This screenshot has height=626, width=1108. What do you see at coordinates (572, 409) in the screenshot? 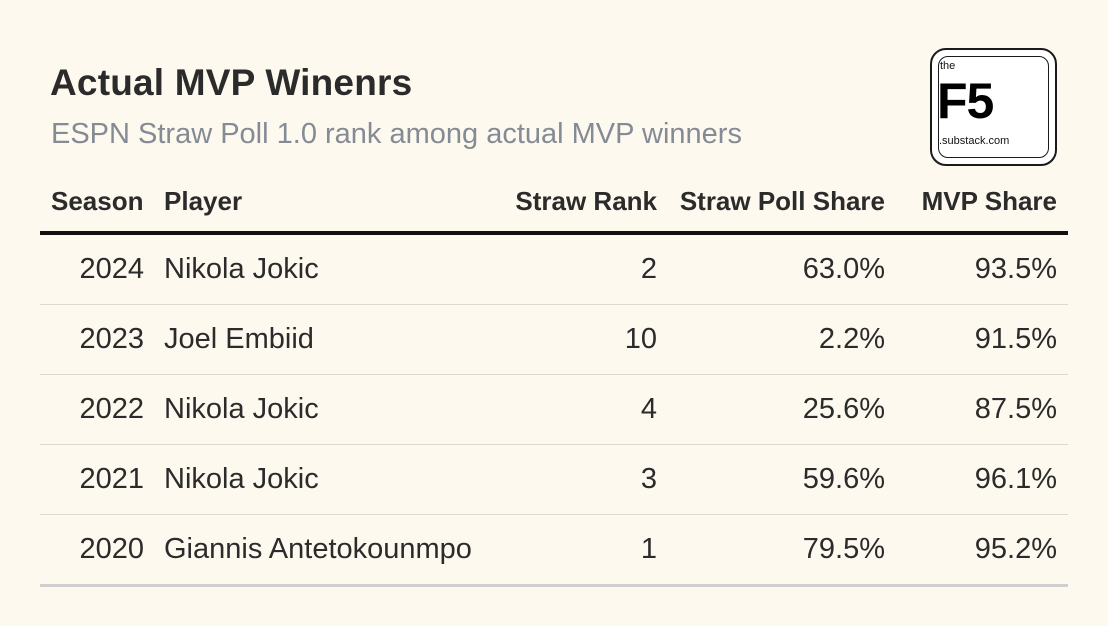
I see `cell-straw-rank: 4` at bounding box center [572, 409].